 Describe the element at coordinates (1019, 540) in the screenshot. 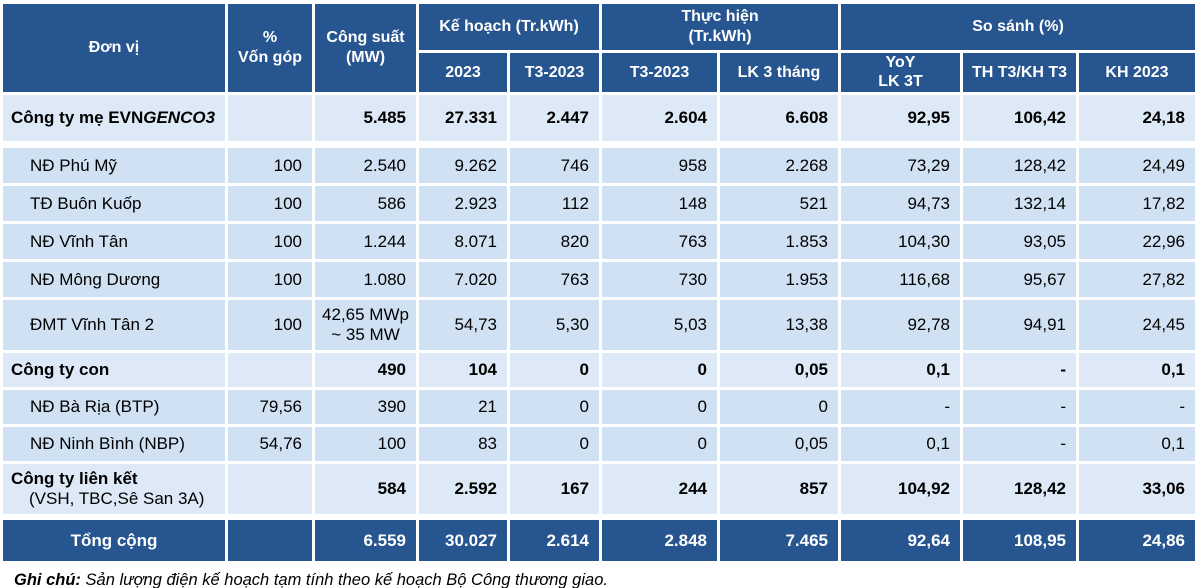

I see `cell-th-kh: 108,95` at that location.